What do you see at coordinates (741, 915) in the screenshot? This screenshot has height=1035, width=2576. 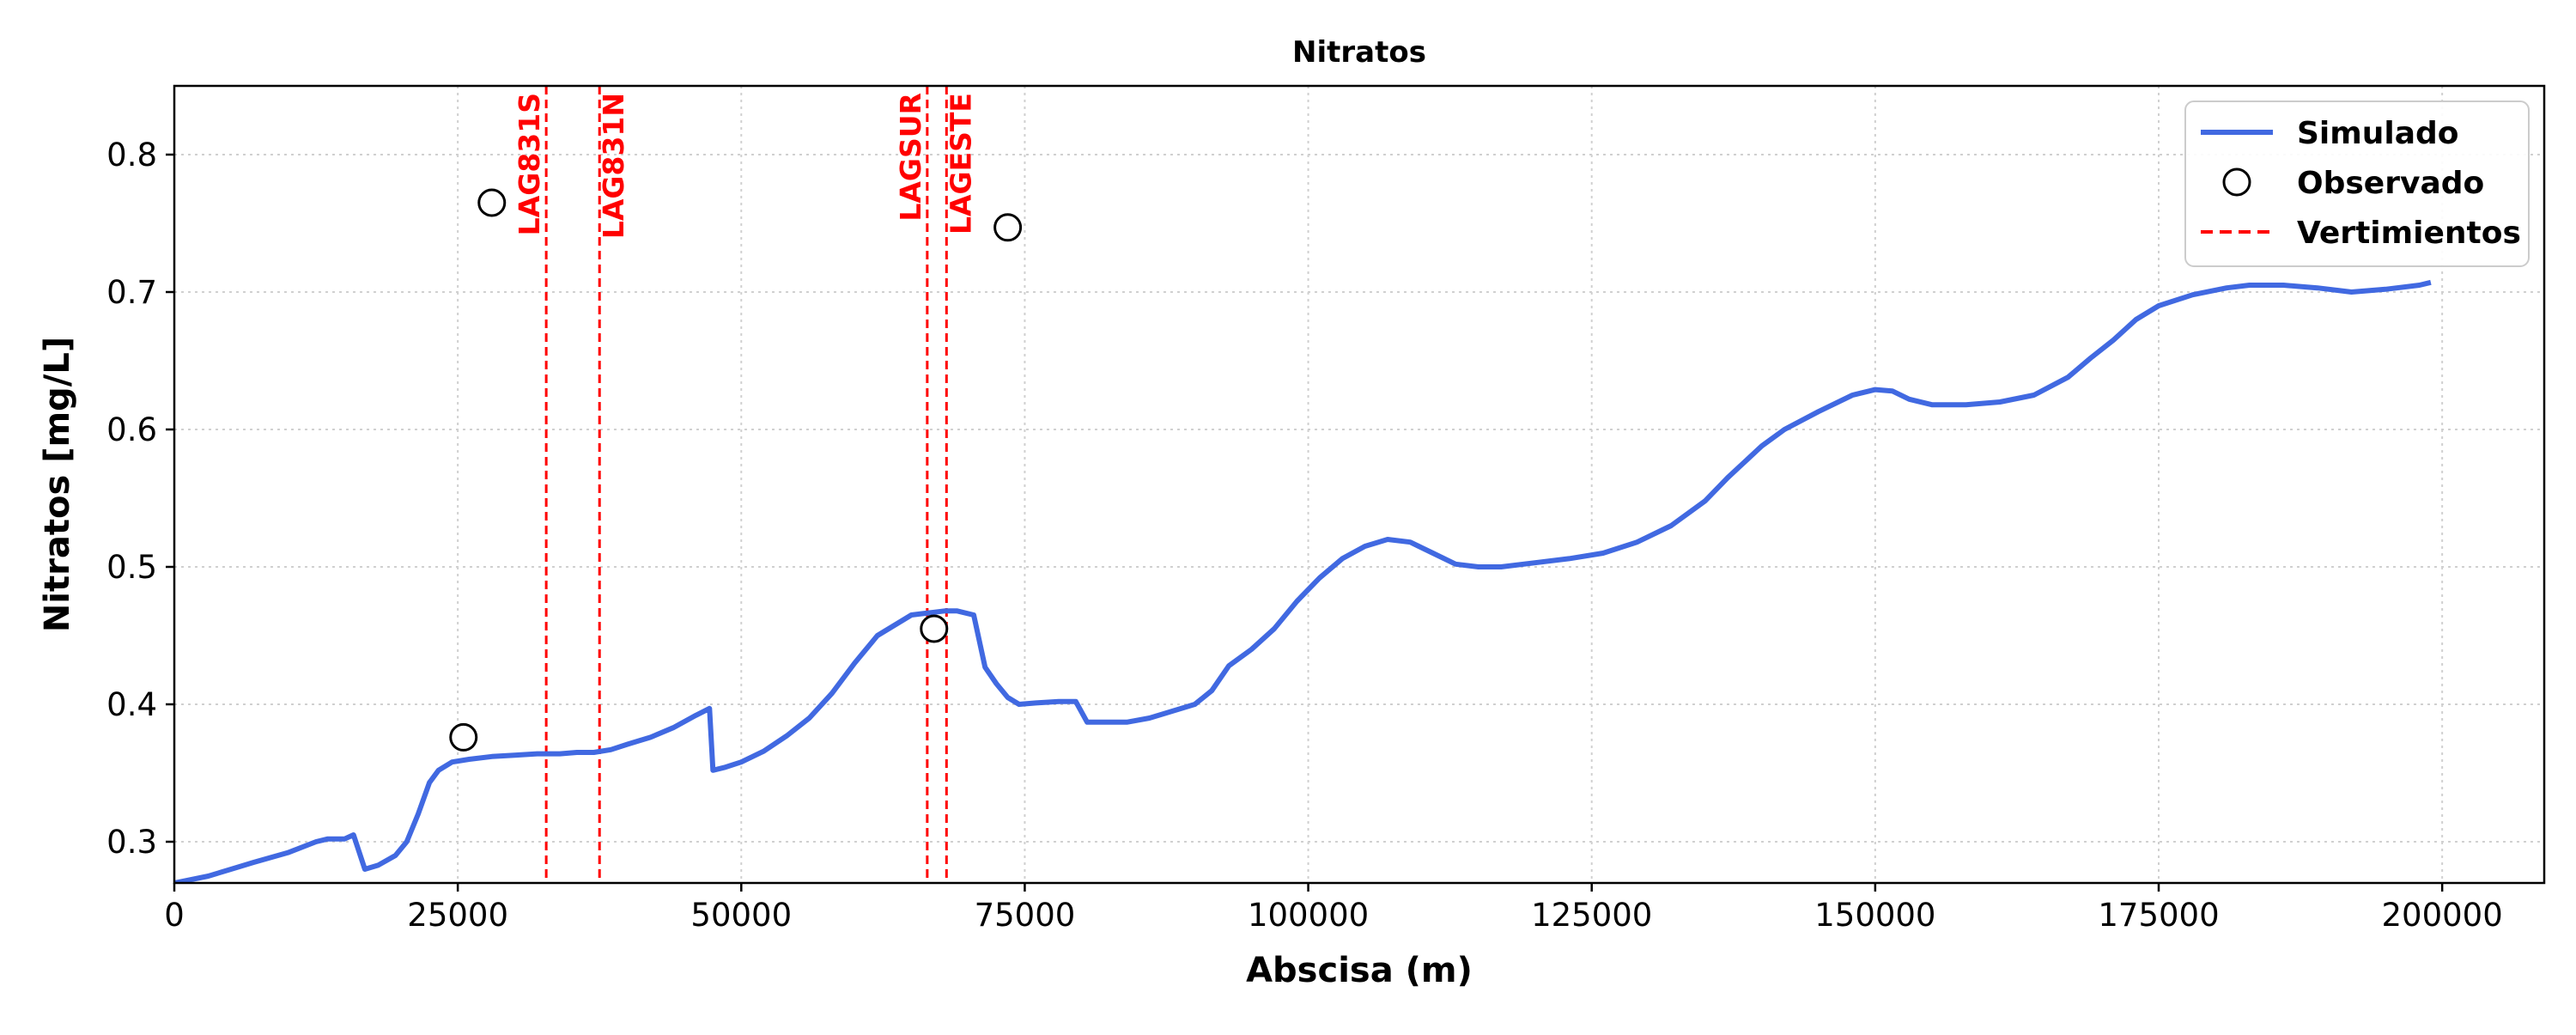 I see `x-tick-label: 50000` at bounding box center [741, 915].